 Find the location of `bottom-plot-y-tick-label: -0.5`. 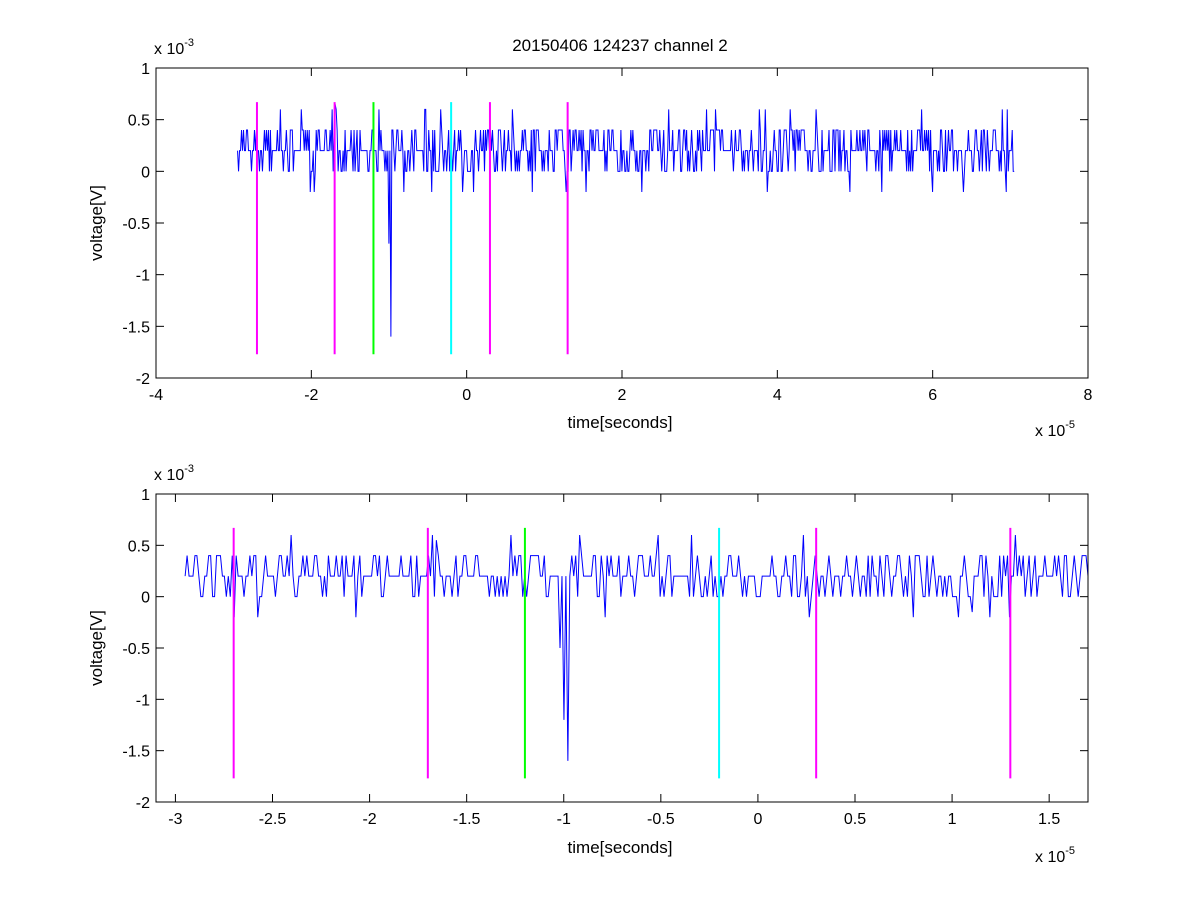

bottom-plot-y-tick-label: -0.5 is located at coordinates (136, 649).